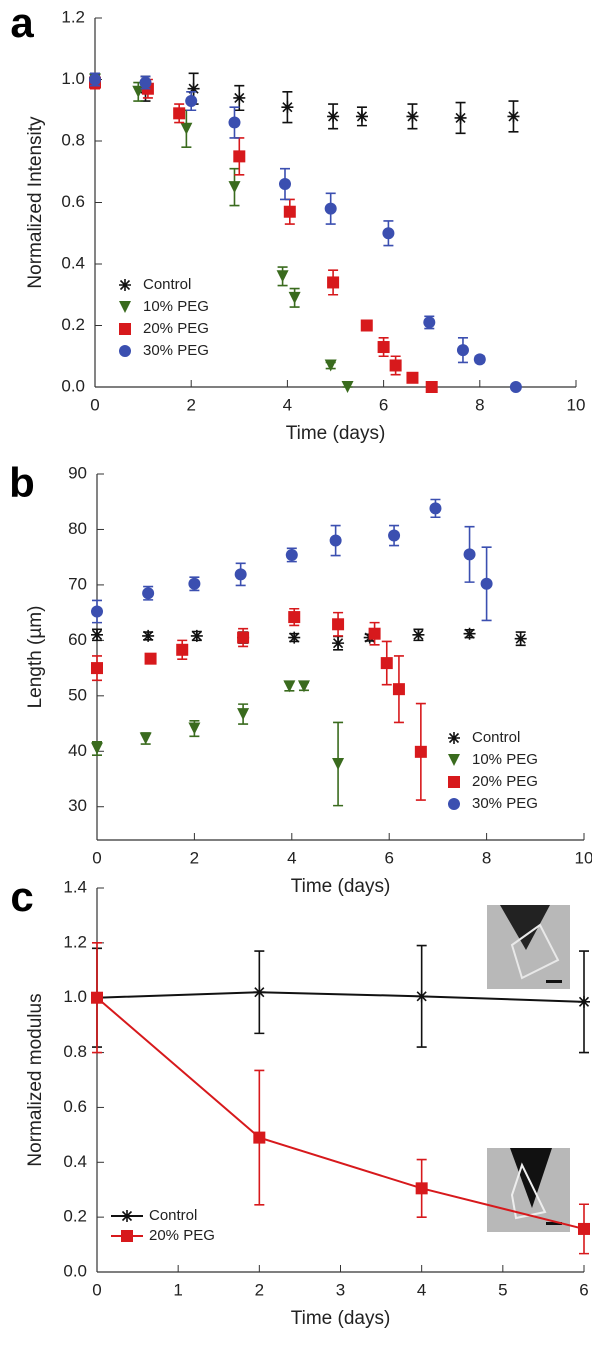 This screenshot has width=592, height=1347. What do you see at coordinates (75, 1161) in the screenshot?
I see `y-tick-label: 0.4` at bounding box center [75, 1161].